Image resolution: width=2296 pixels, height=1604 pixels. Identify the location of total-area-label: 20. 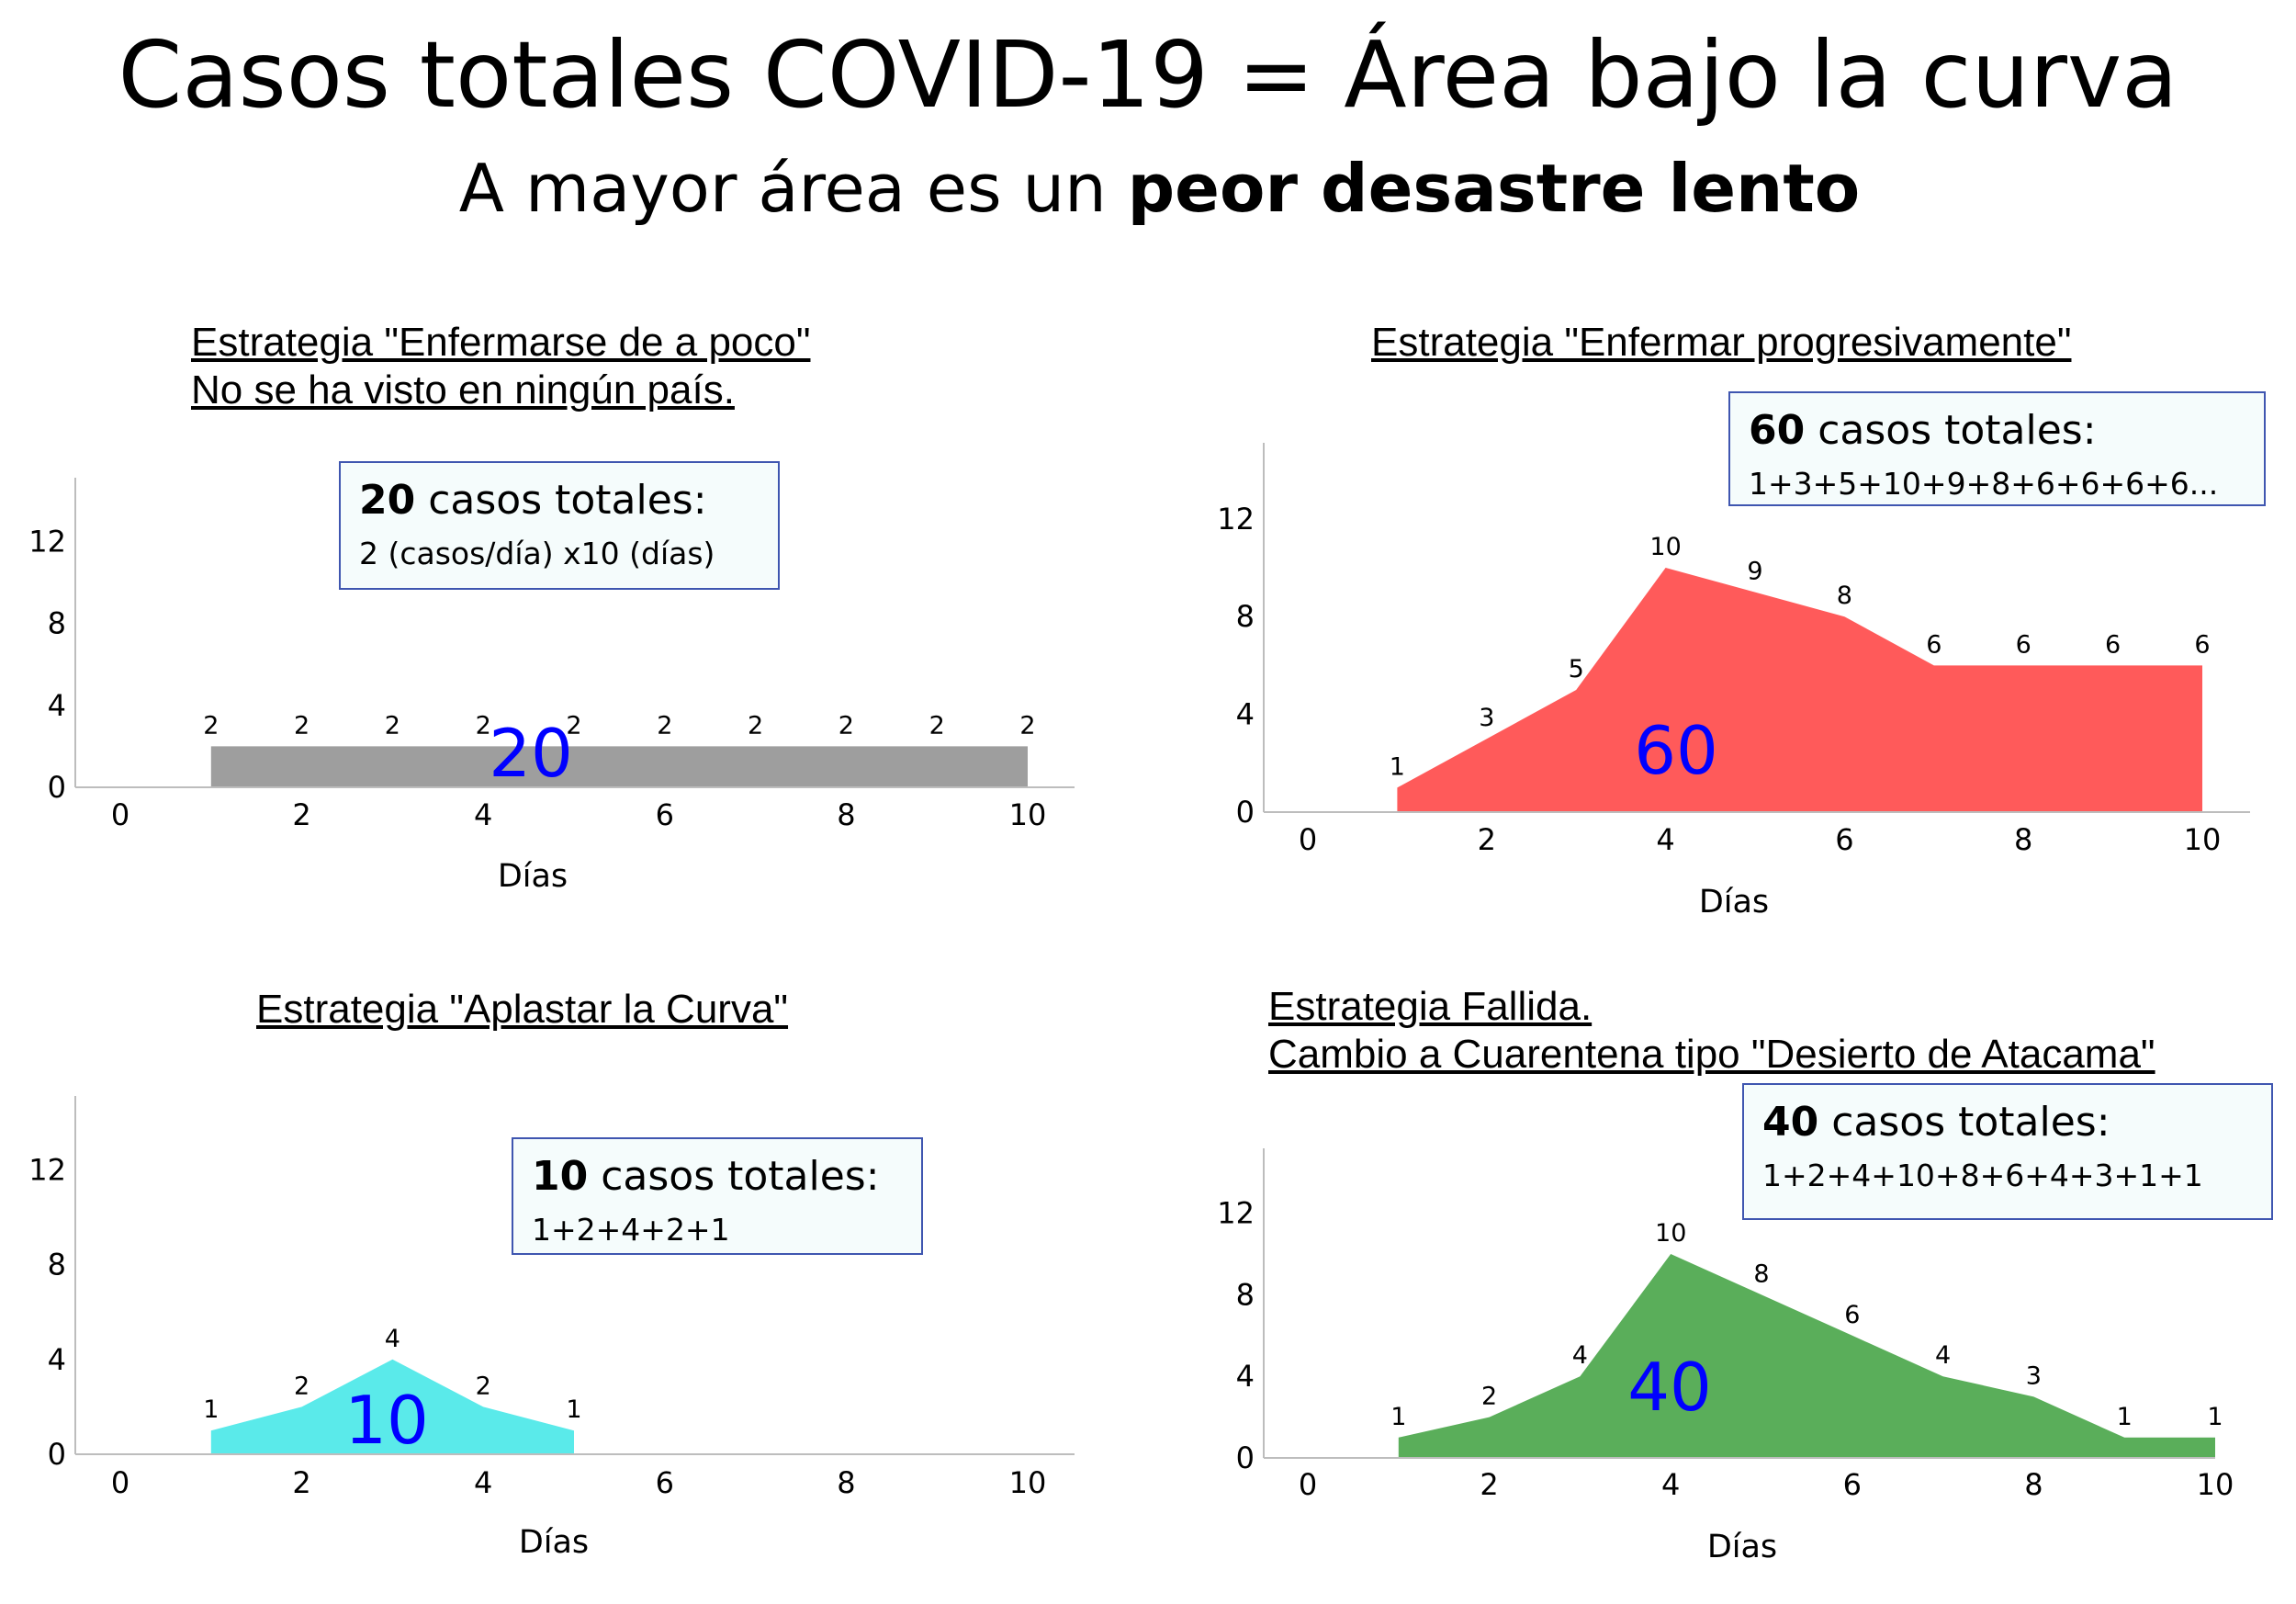
(531, 753).